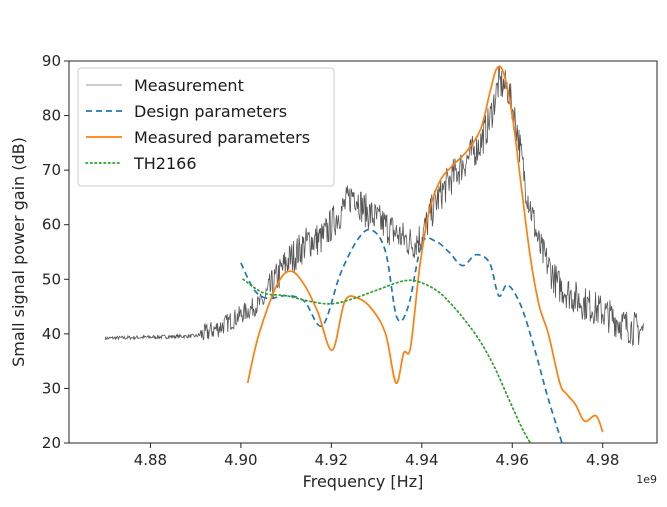  What do you see at coordinates (51, 170) in the screenshot?
I see `y-tick-label: 70` at bounding box center [51, 170].